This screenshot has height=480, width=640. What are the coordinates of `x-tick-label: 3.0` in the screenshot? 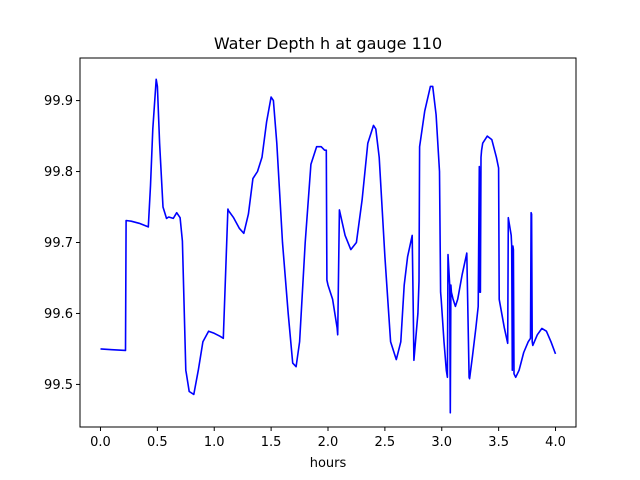 It's located at (441, 442).